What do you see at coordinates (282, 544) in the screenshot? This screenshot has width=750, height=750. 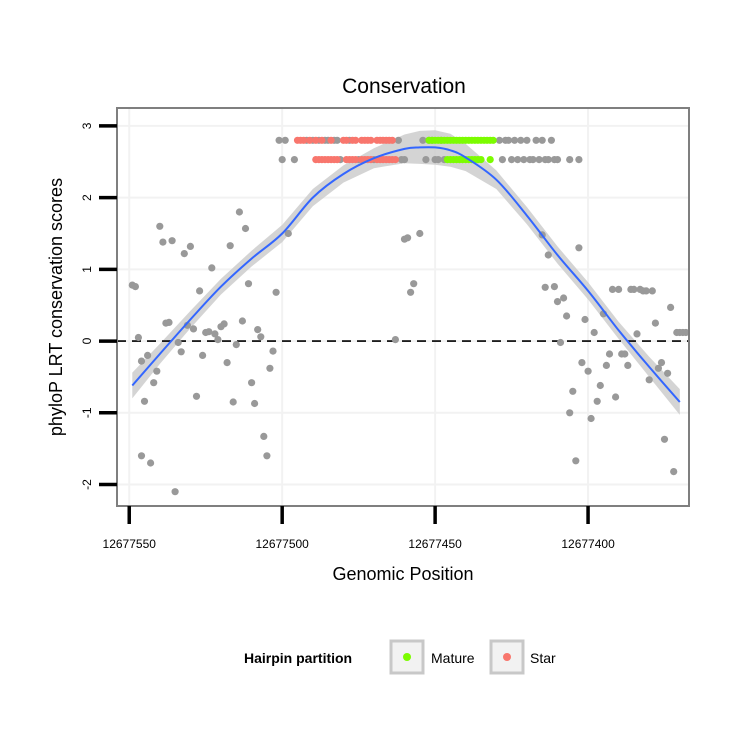 I see `x-tick-label: 12677500` at bounding box center [282, 544].